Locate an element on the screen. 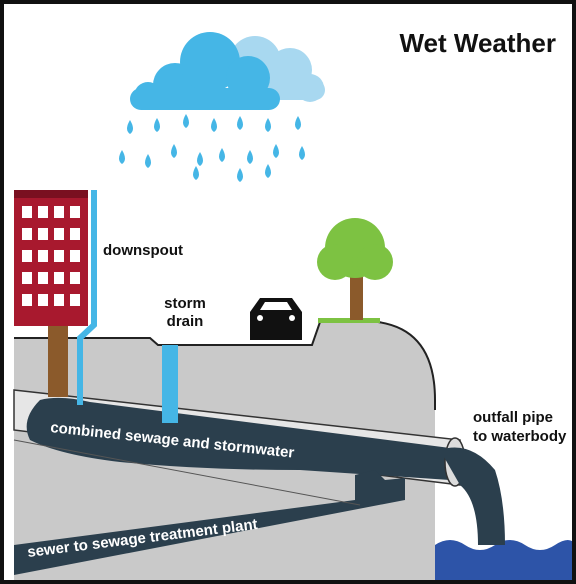  downspout-pipe is located at coordinates (87, 297).